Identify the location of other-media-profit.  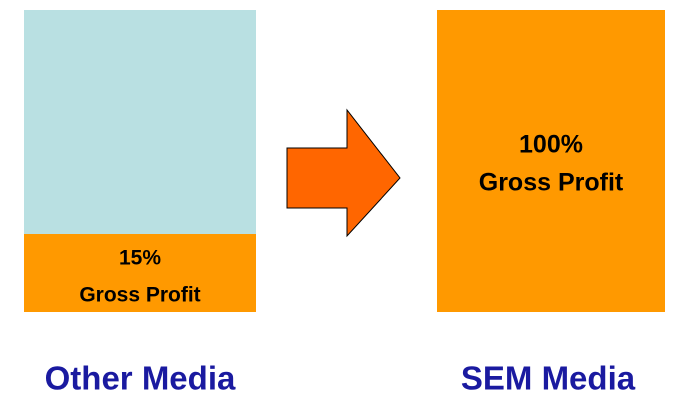
(140, 273).